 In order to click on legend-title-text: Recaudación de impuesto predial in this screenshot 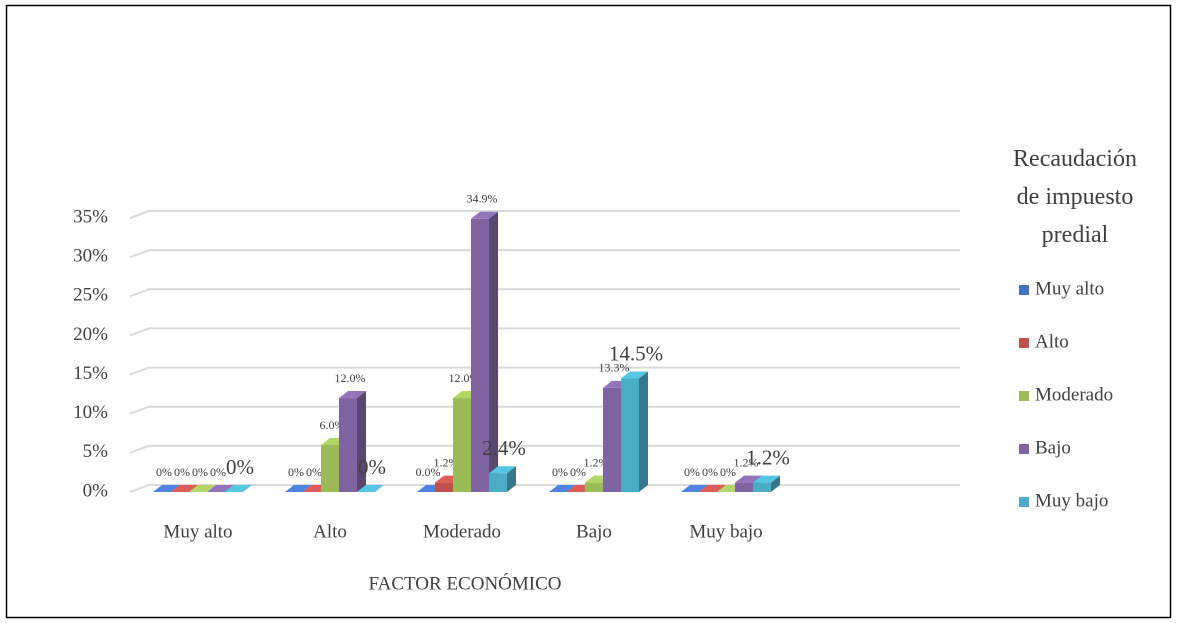, I will do `click(1075, 197)`.